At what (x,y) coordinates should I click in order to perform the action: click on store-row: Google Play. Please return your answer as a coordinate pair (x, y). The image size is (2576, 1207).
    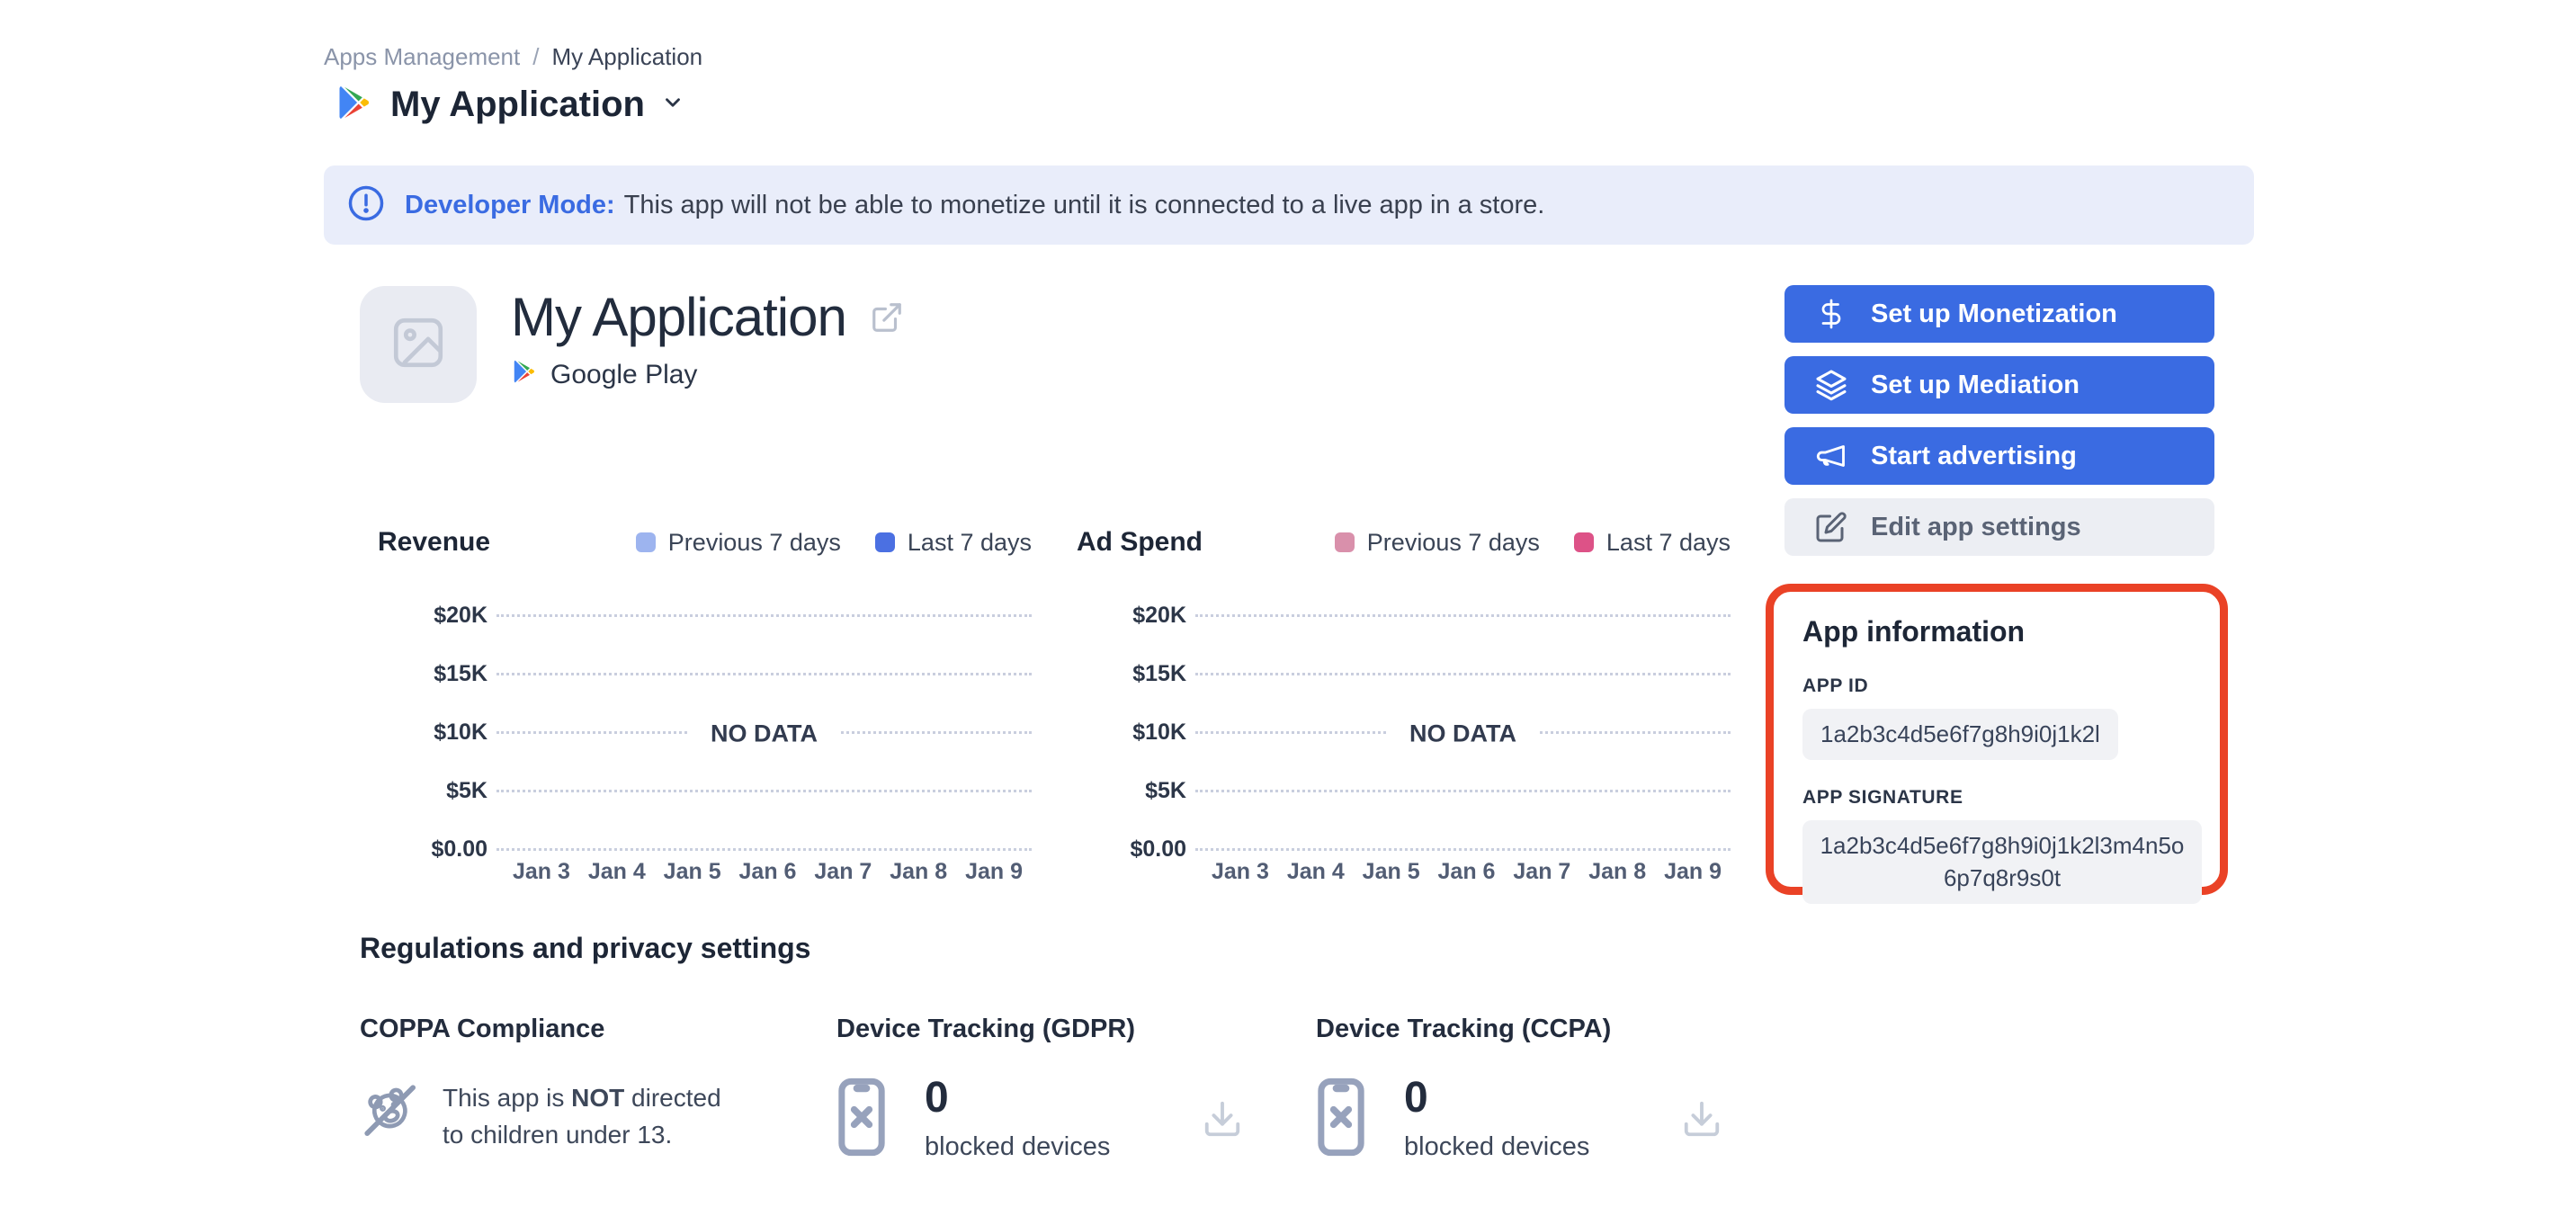
    Looking at the image, I should click on (707, 375).